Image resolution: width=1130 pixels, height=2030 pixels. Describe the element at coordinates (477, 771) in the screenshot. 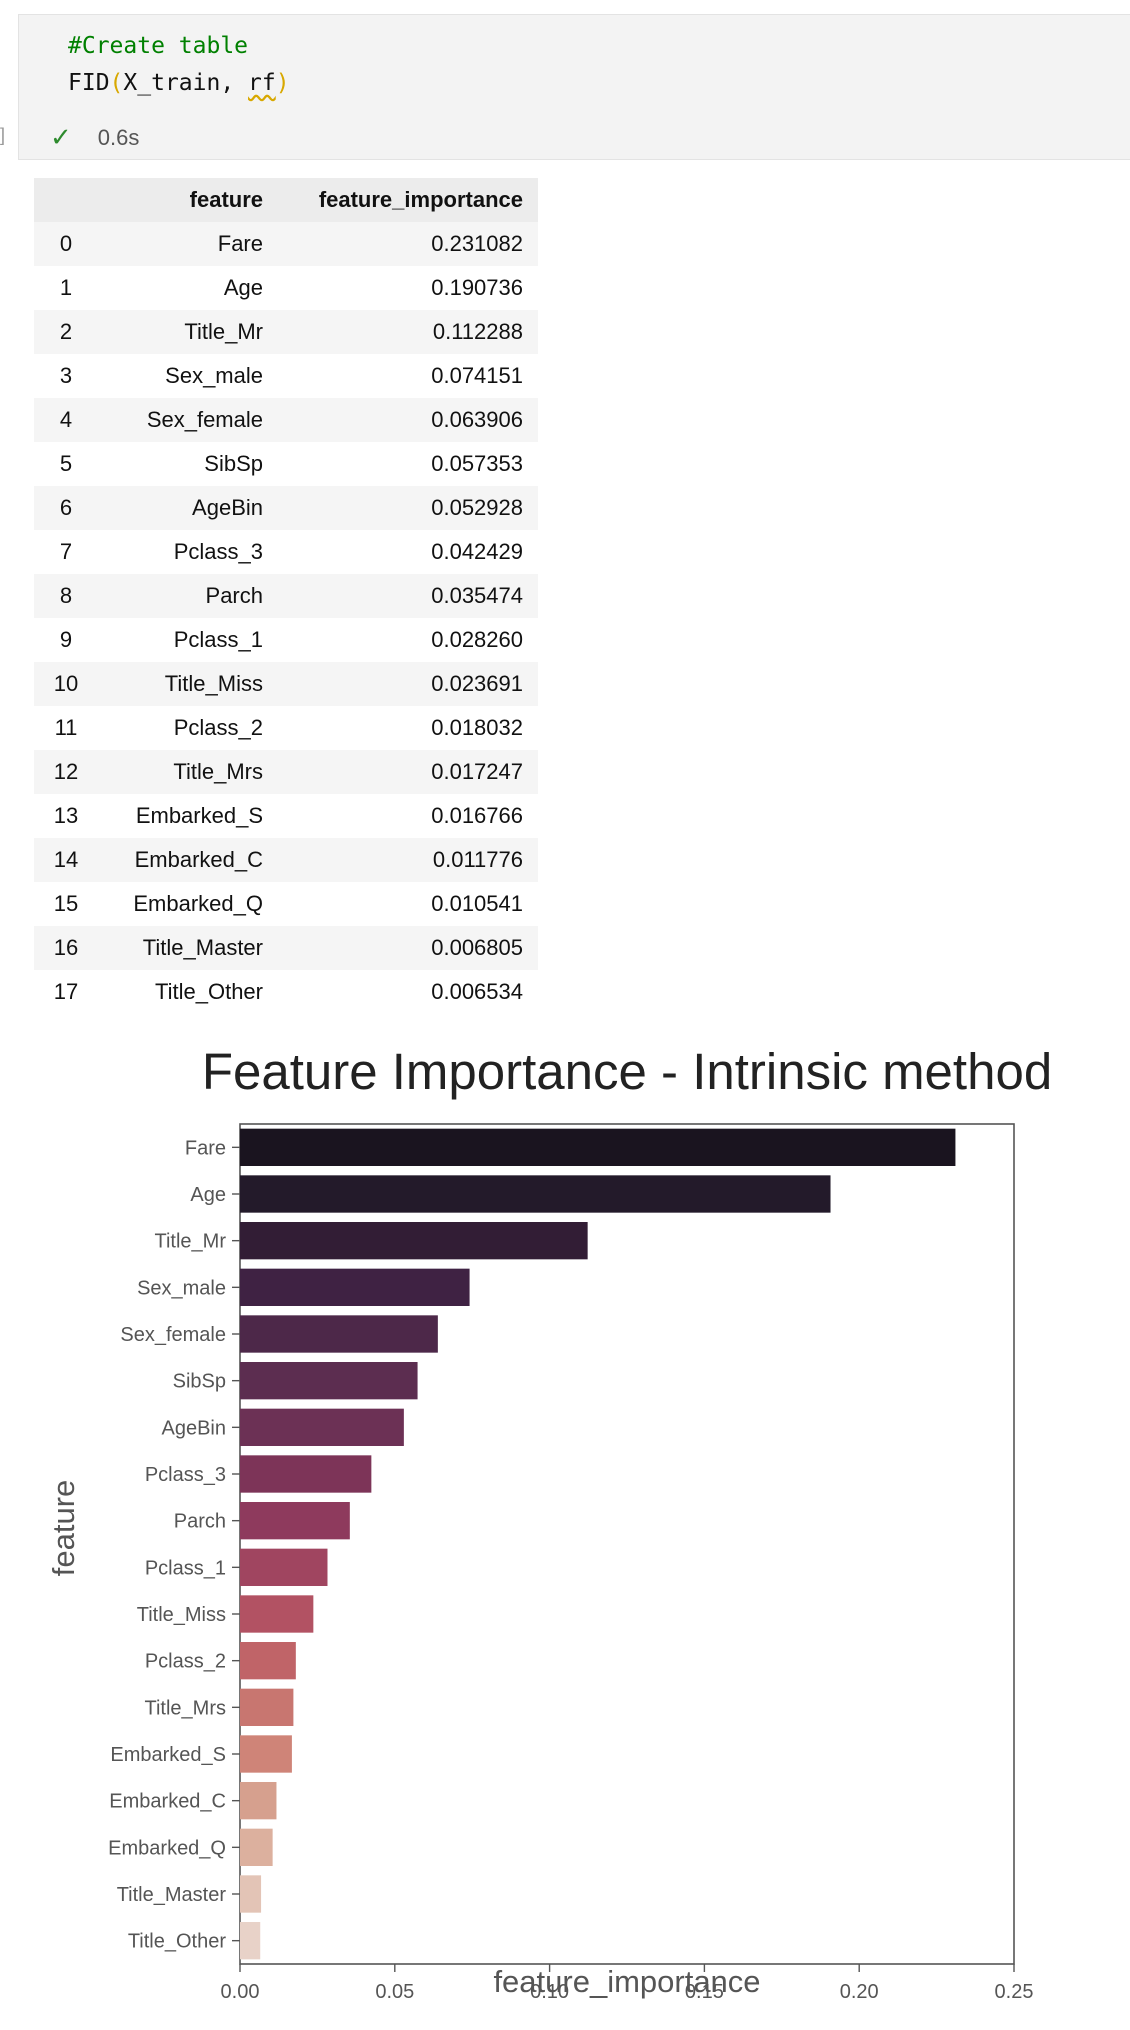

I see `importance-cell: 0.017247` at that location.